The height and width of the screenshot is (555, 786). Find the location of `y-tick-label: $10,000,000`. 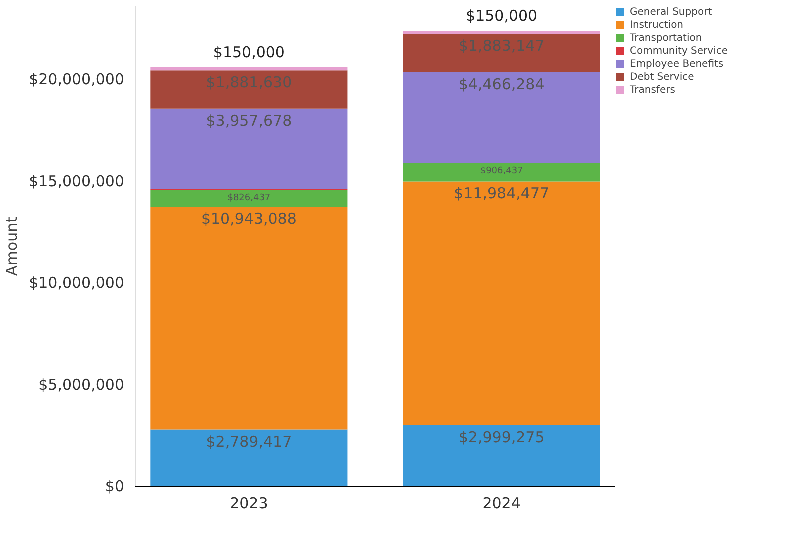

y-tick-label: $10,000,000 is located at coordinates (77, 283).